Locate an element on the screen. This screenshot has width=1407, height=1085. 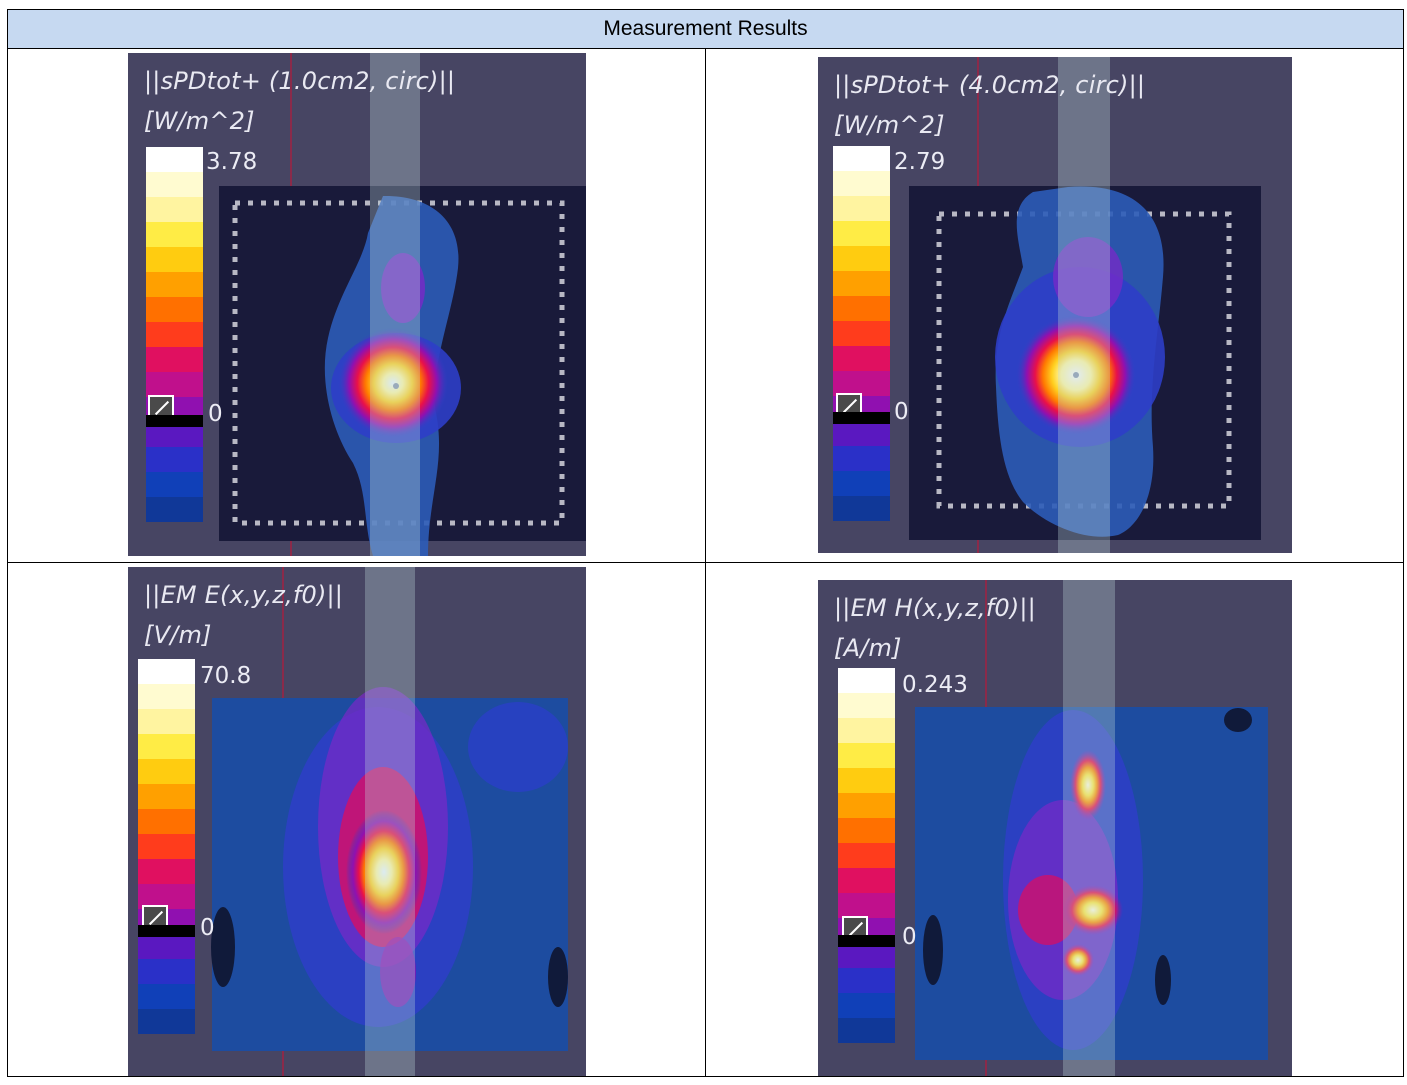
plot-spd-1cm2-image is located at coordinates (402, 304).